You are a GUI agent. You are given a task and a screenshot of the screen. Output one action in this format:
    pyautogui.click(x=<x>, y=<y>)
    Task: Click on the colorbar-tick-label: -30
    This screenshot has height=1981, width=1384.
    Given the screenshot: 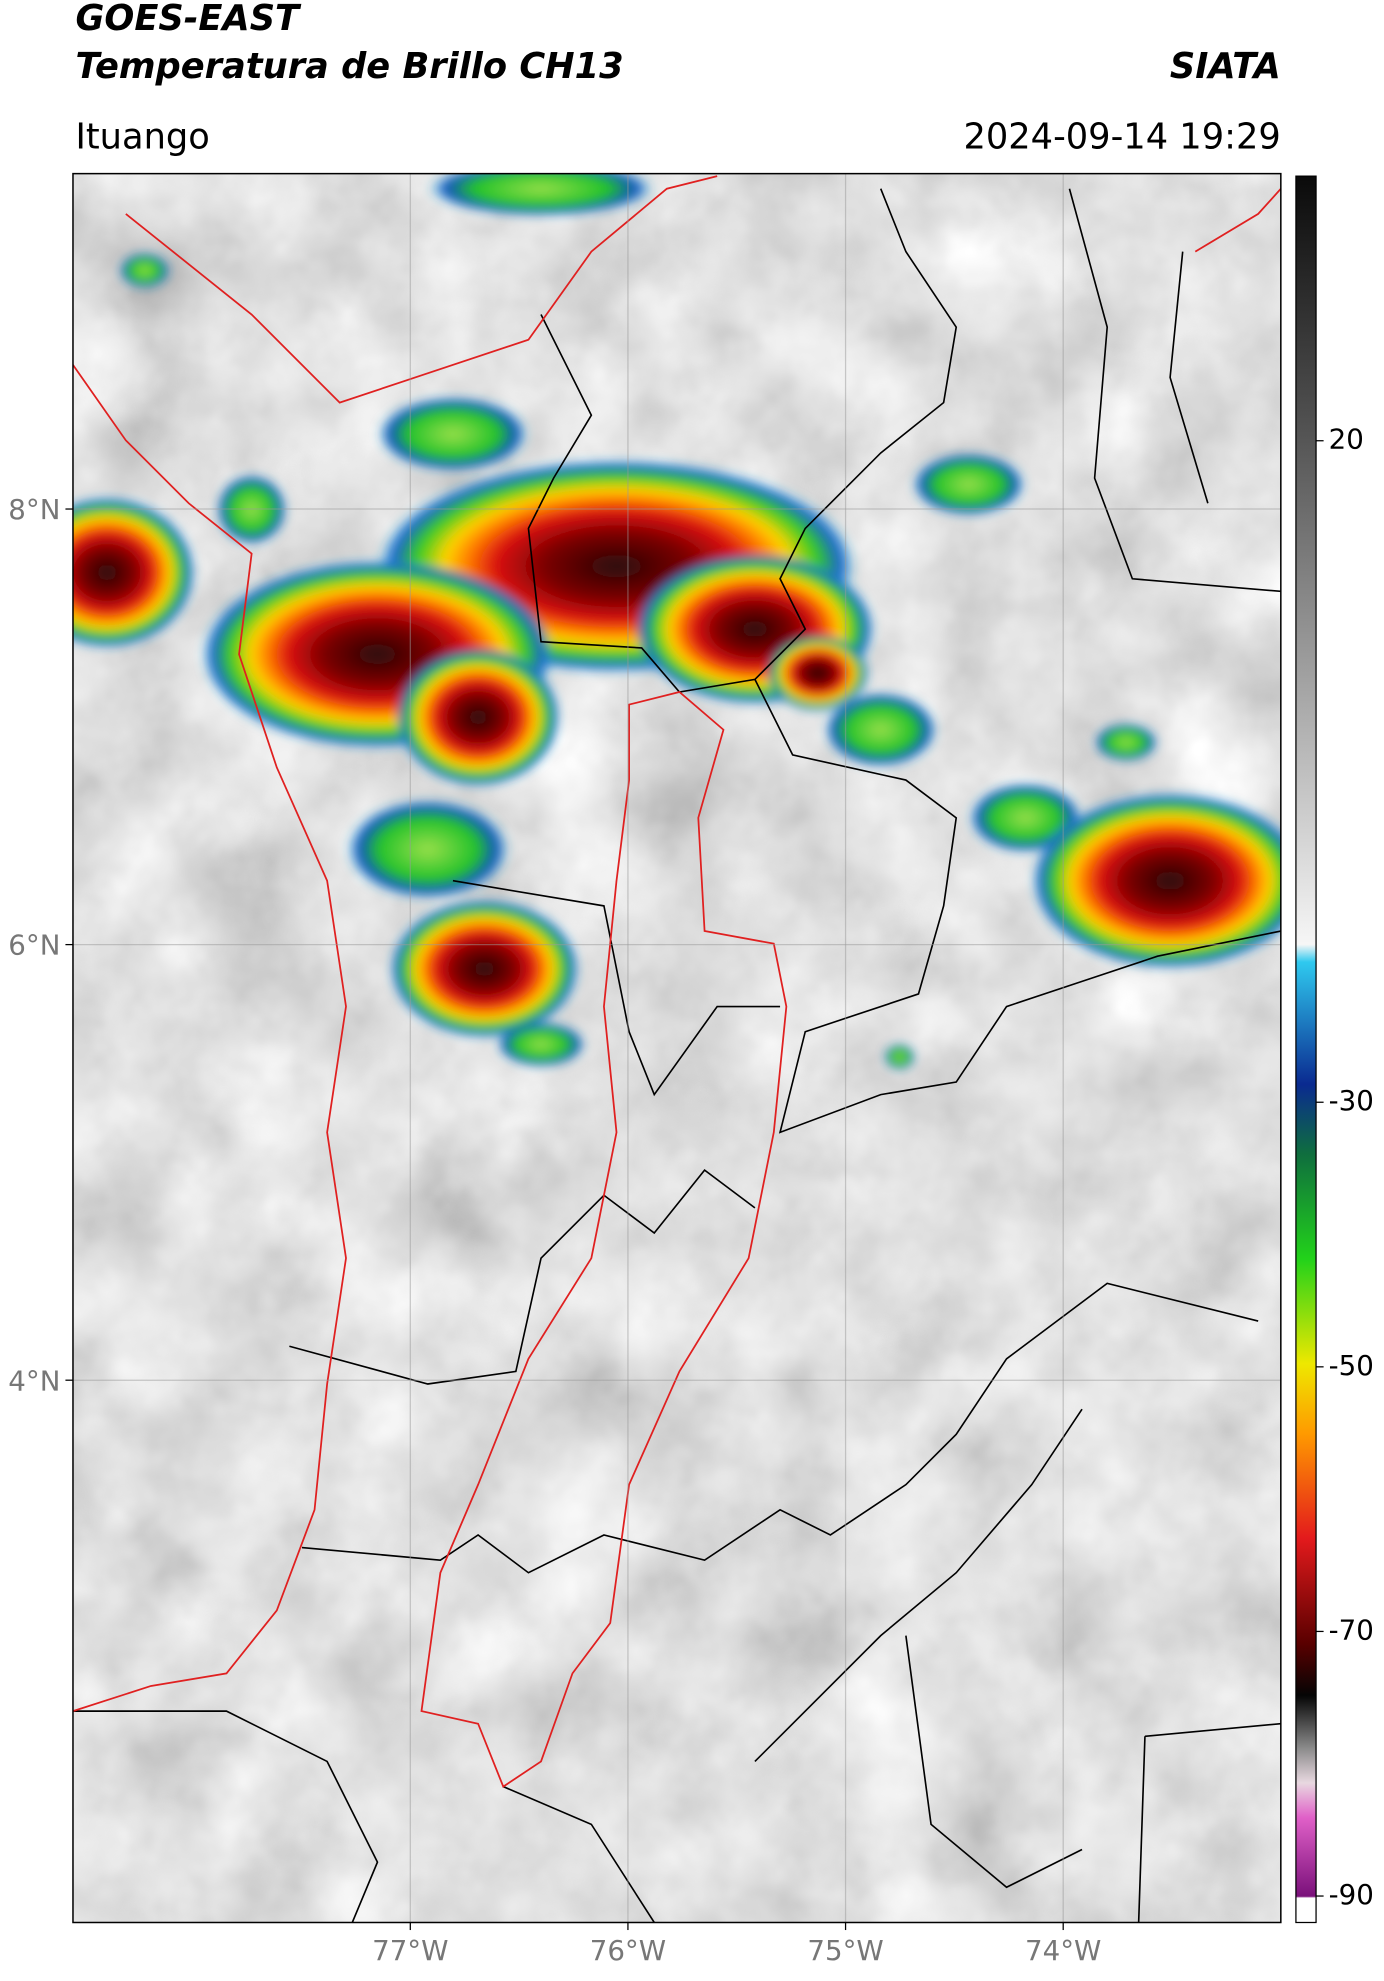 What is the action you would take?
    pyautogui.click(x=1351, y=1100)
    